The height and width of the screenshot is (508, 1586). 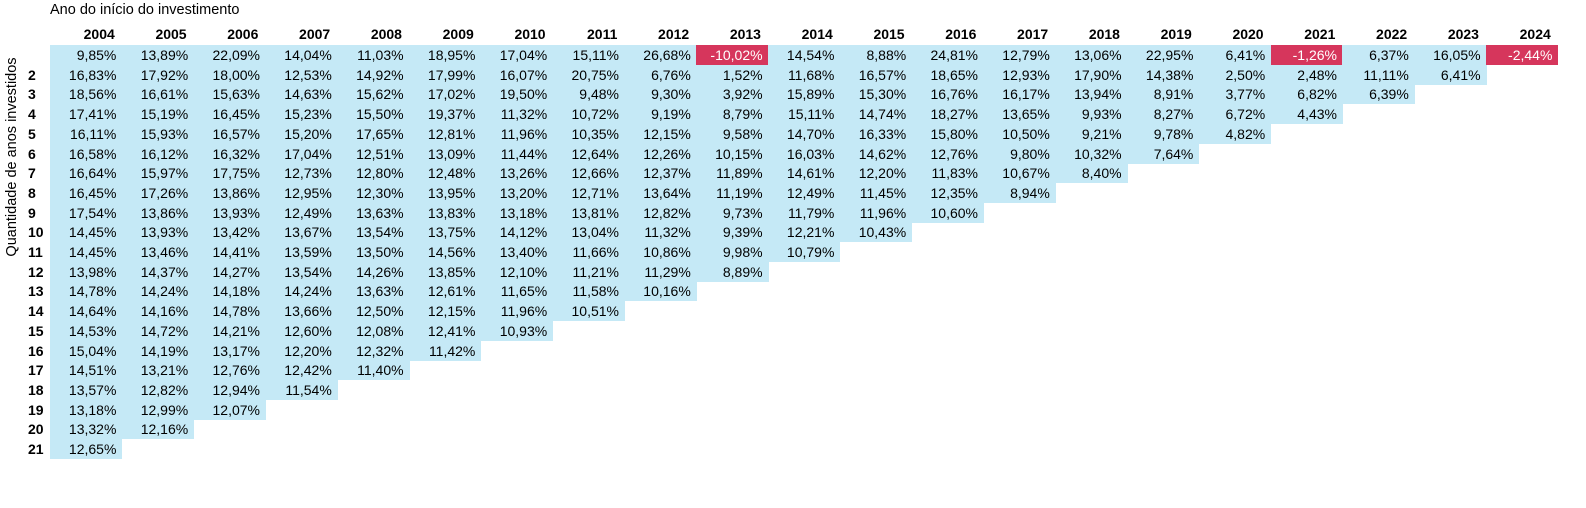 I want to click on return-cell: 12,49%, so click(x=301, y=212).